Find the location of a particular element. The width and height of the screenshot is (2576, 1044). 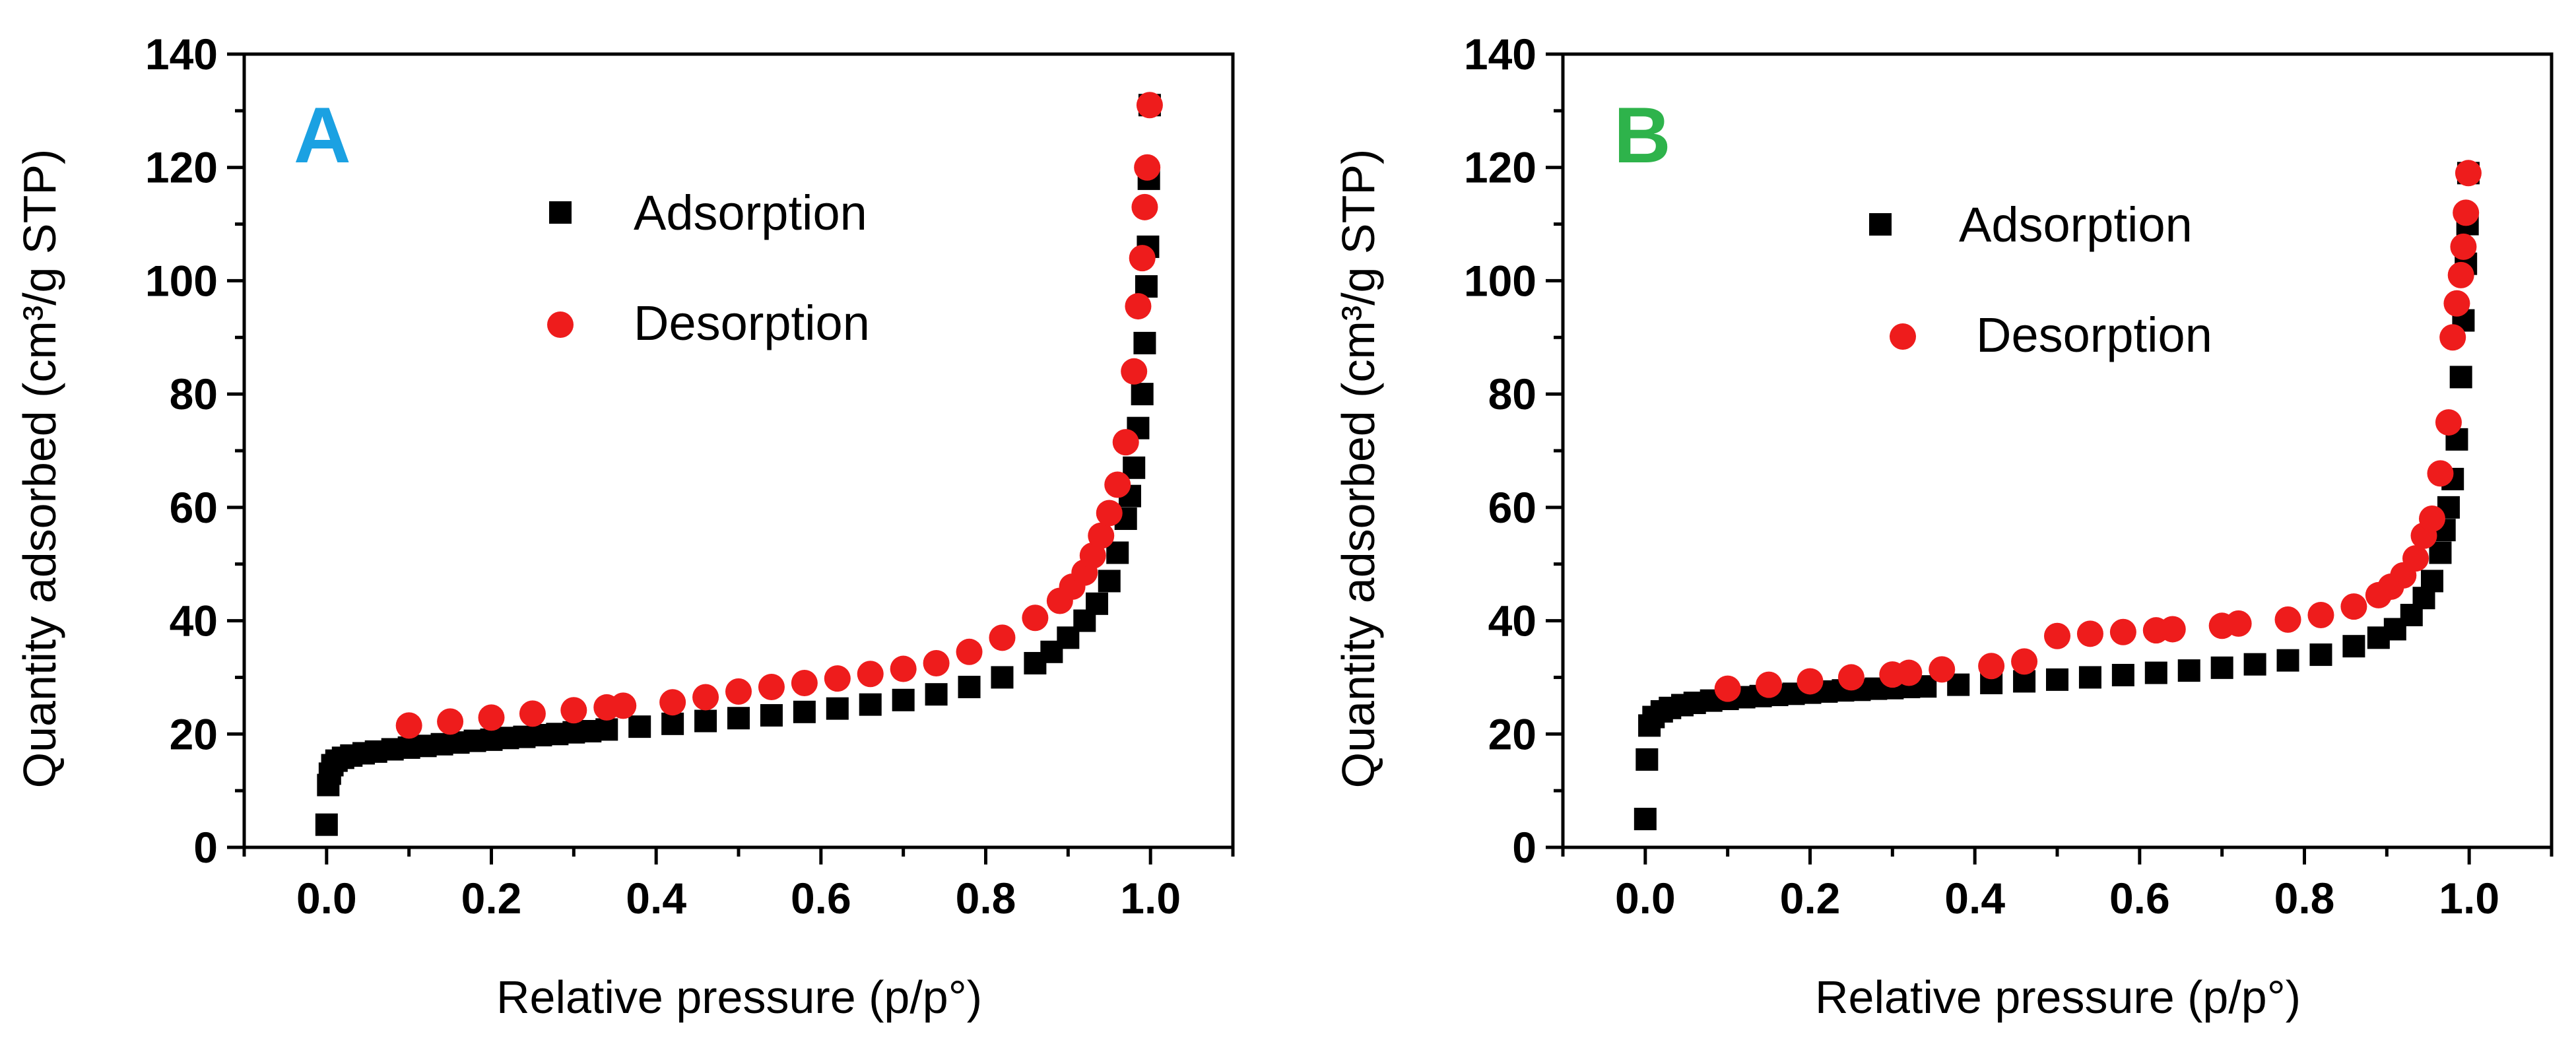

x-tick-label: 0.6 is located at coordinates (2139, 898).